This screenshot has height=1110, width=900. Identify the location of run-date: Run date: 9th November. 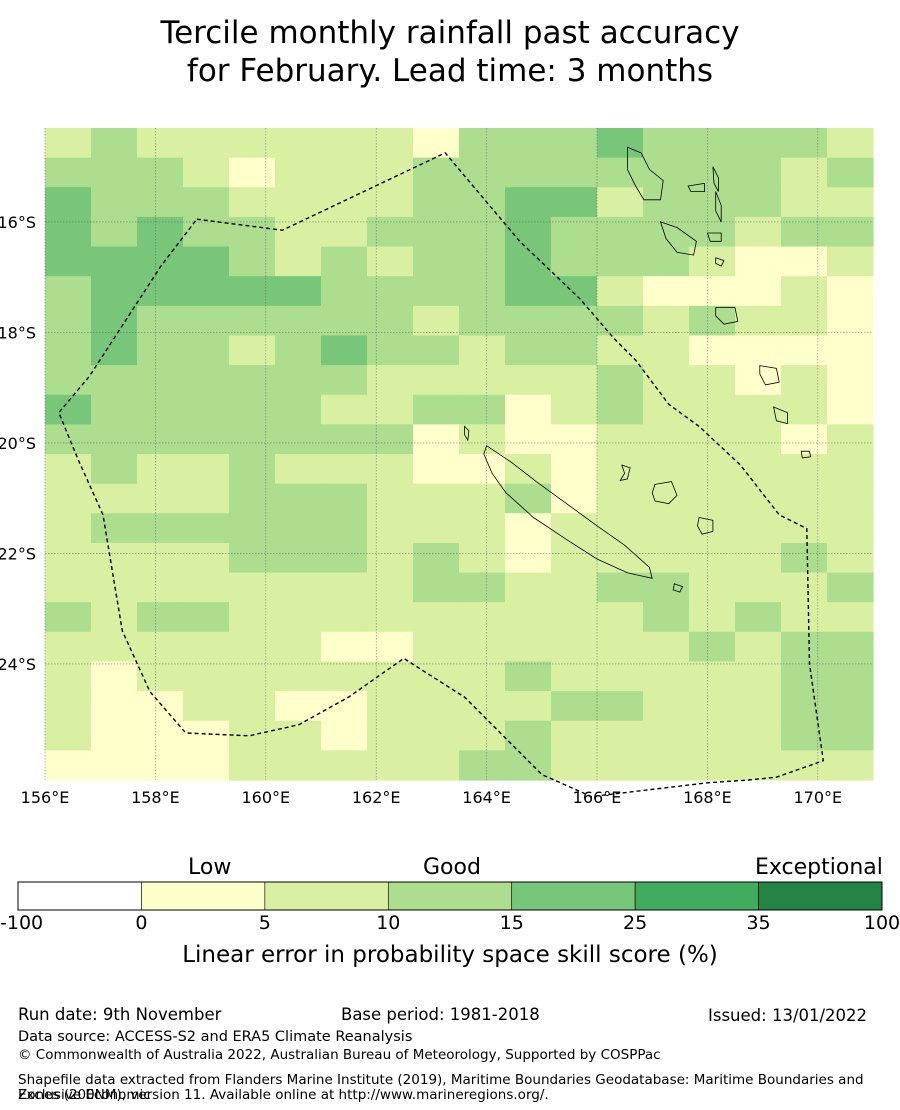
(120, 1014).